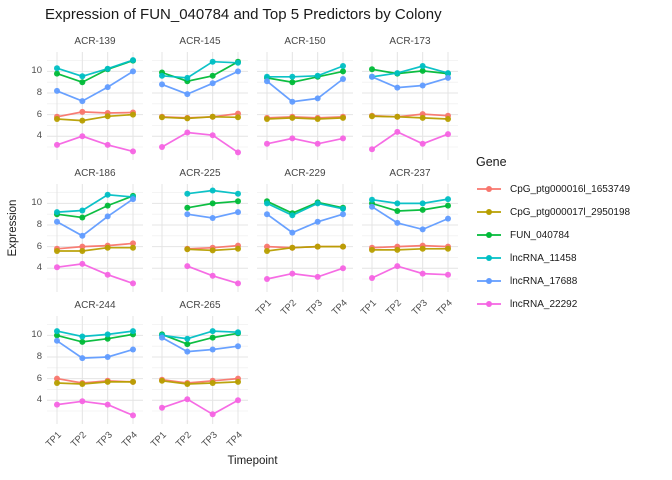 The height and width of the screenshot is (480, 672). What do you see at coordinates (553, 281) in the screenshot?
I see `legend-item: lncRNA_17688` at bounding box center [553, 281].